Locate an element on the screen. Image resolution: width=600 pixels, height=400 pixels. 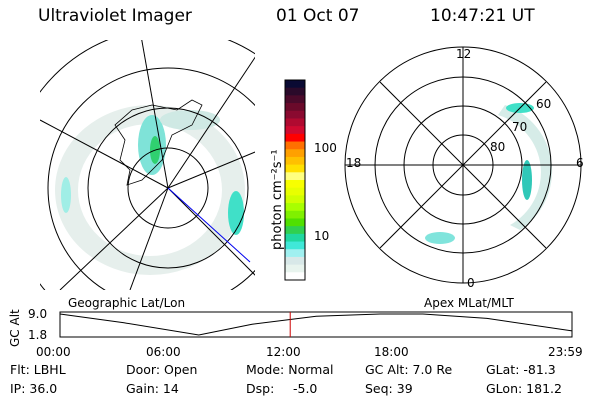
colorbar-unit: photon cm⁻²s⁻¹ is located at coordinates (277, 199).